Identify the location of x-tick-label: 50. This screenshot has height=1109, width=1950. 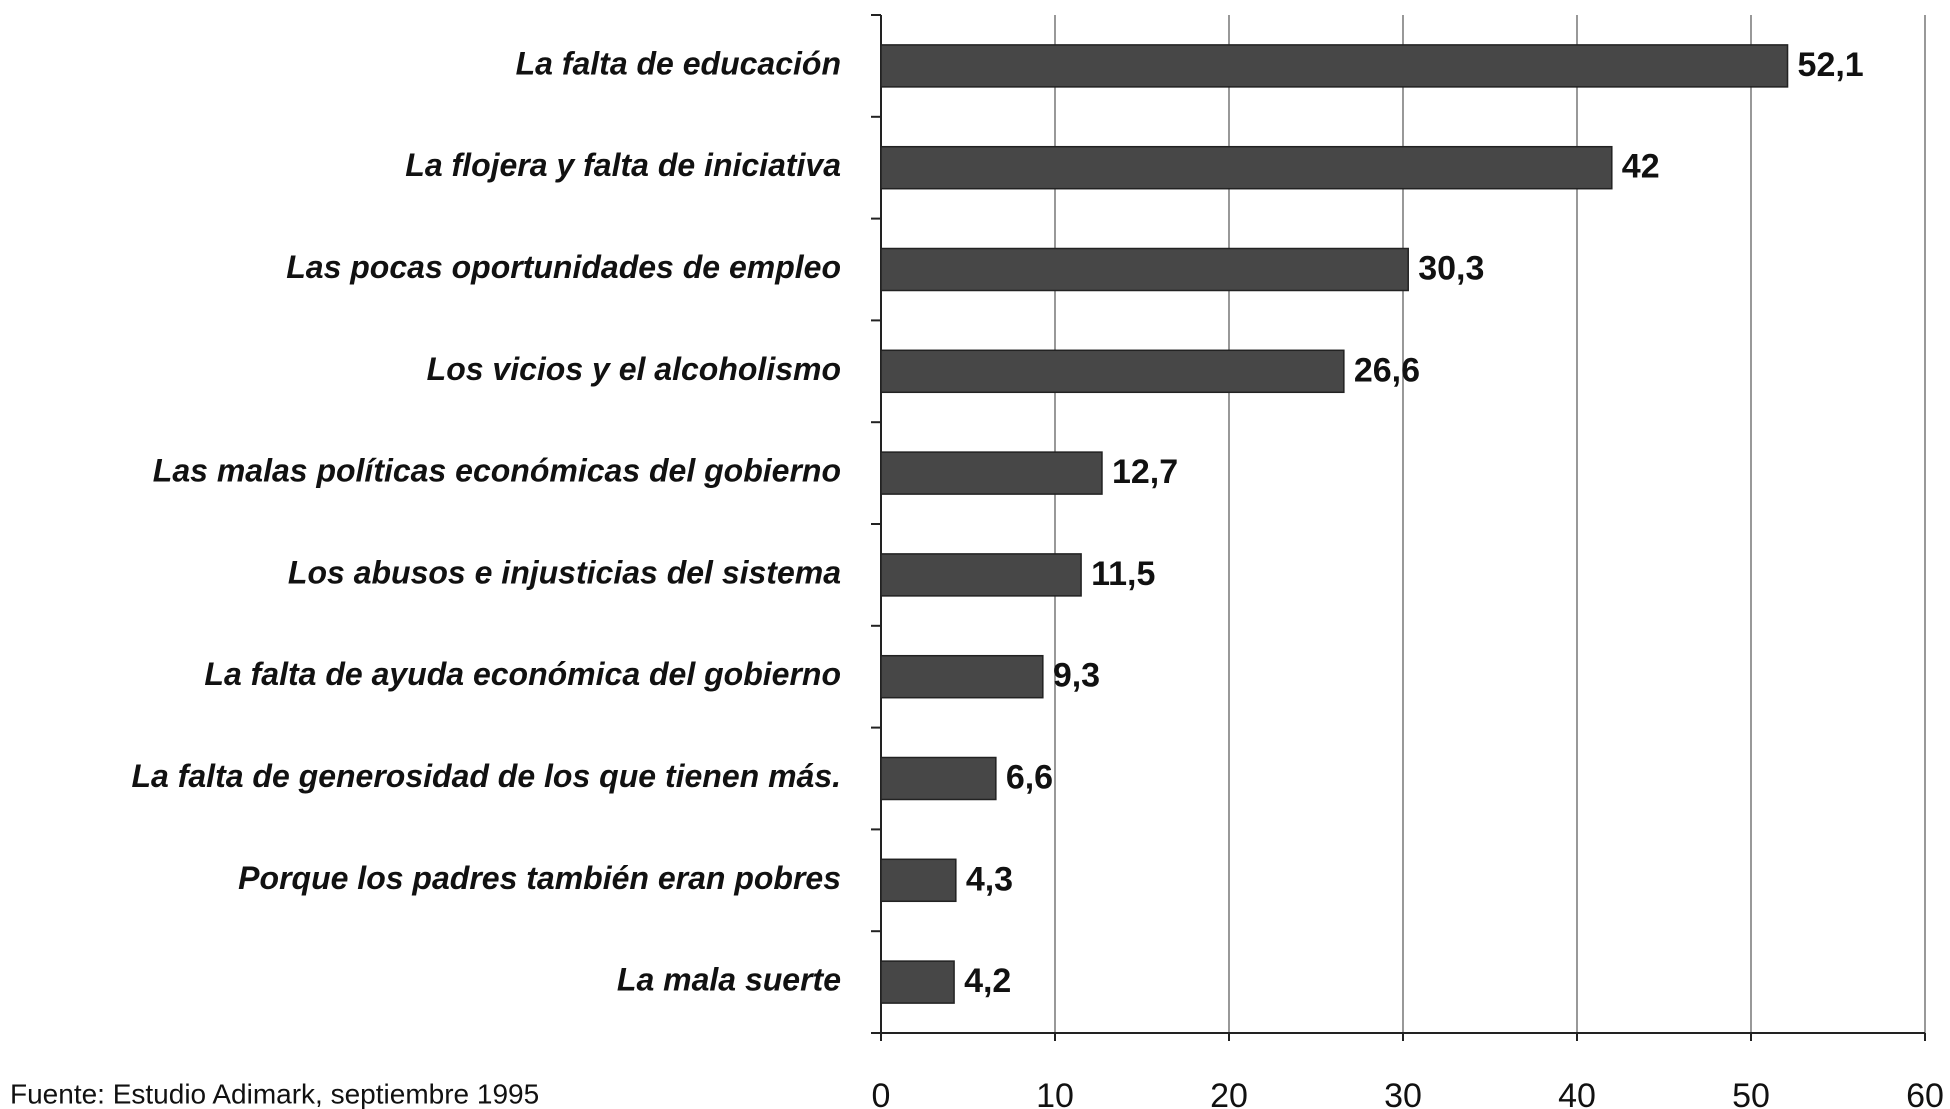
(1751, 1093).